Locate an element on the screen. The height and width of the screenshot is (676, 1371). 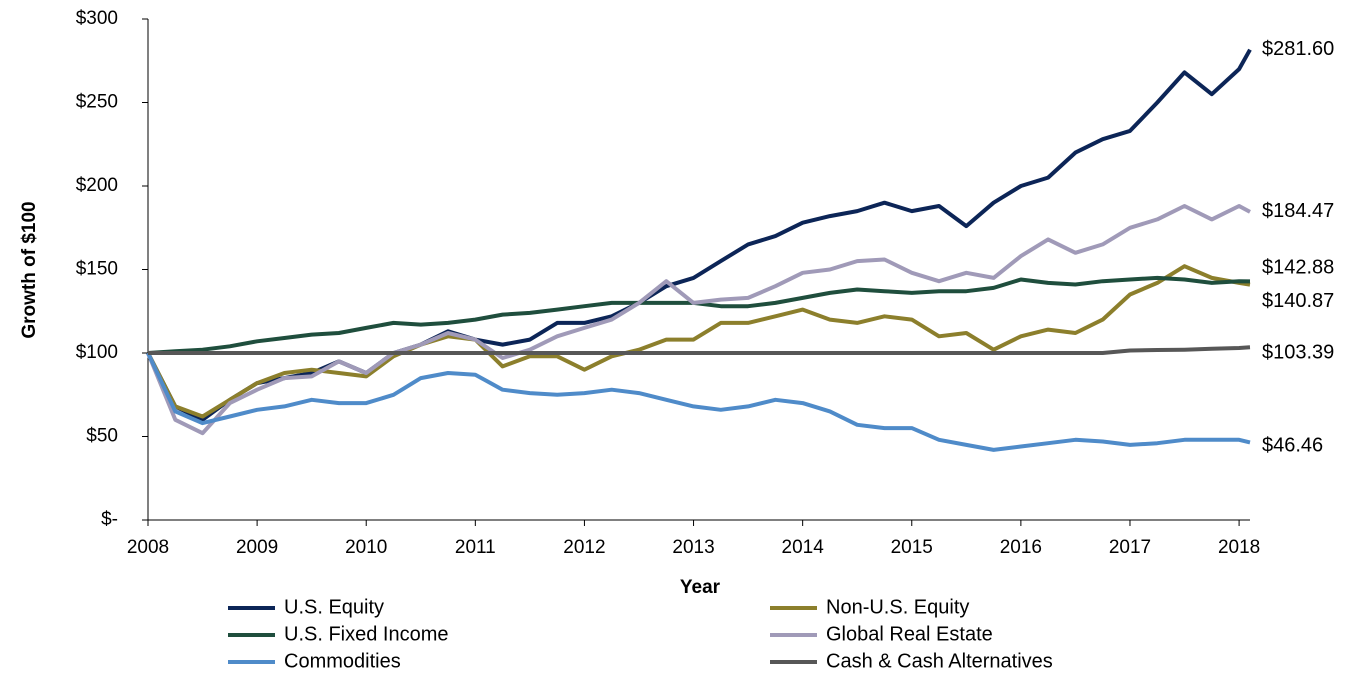
legend-label: Cash & Cash Alternatives is located at coordinates (939, 661).